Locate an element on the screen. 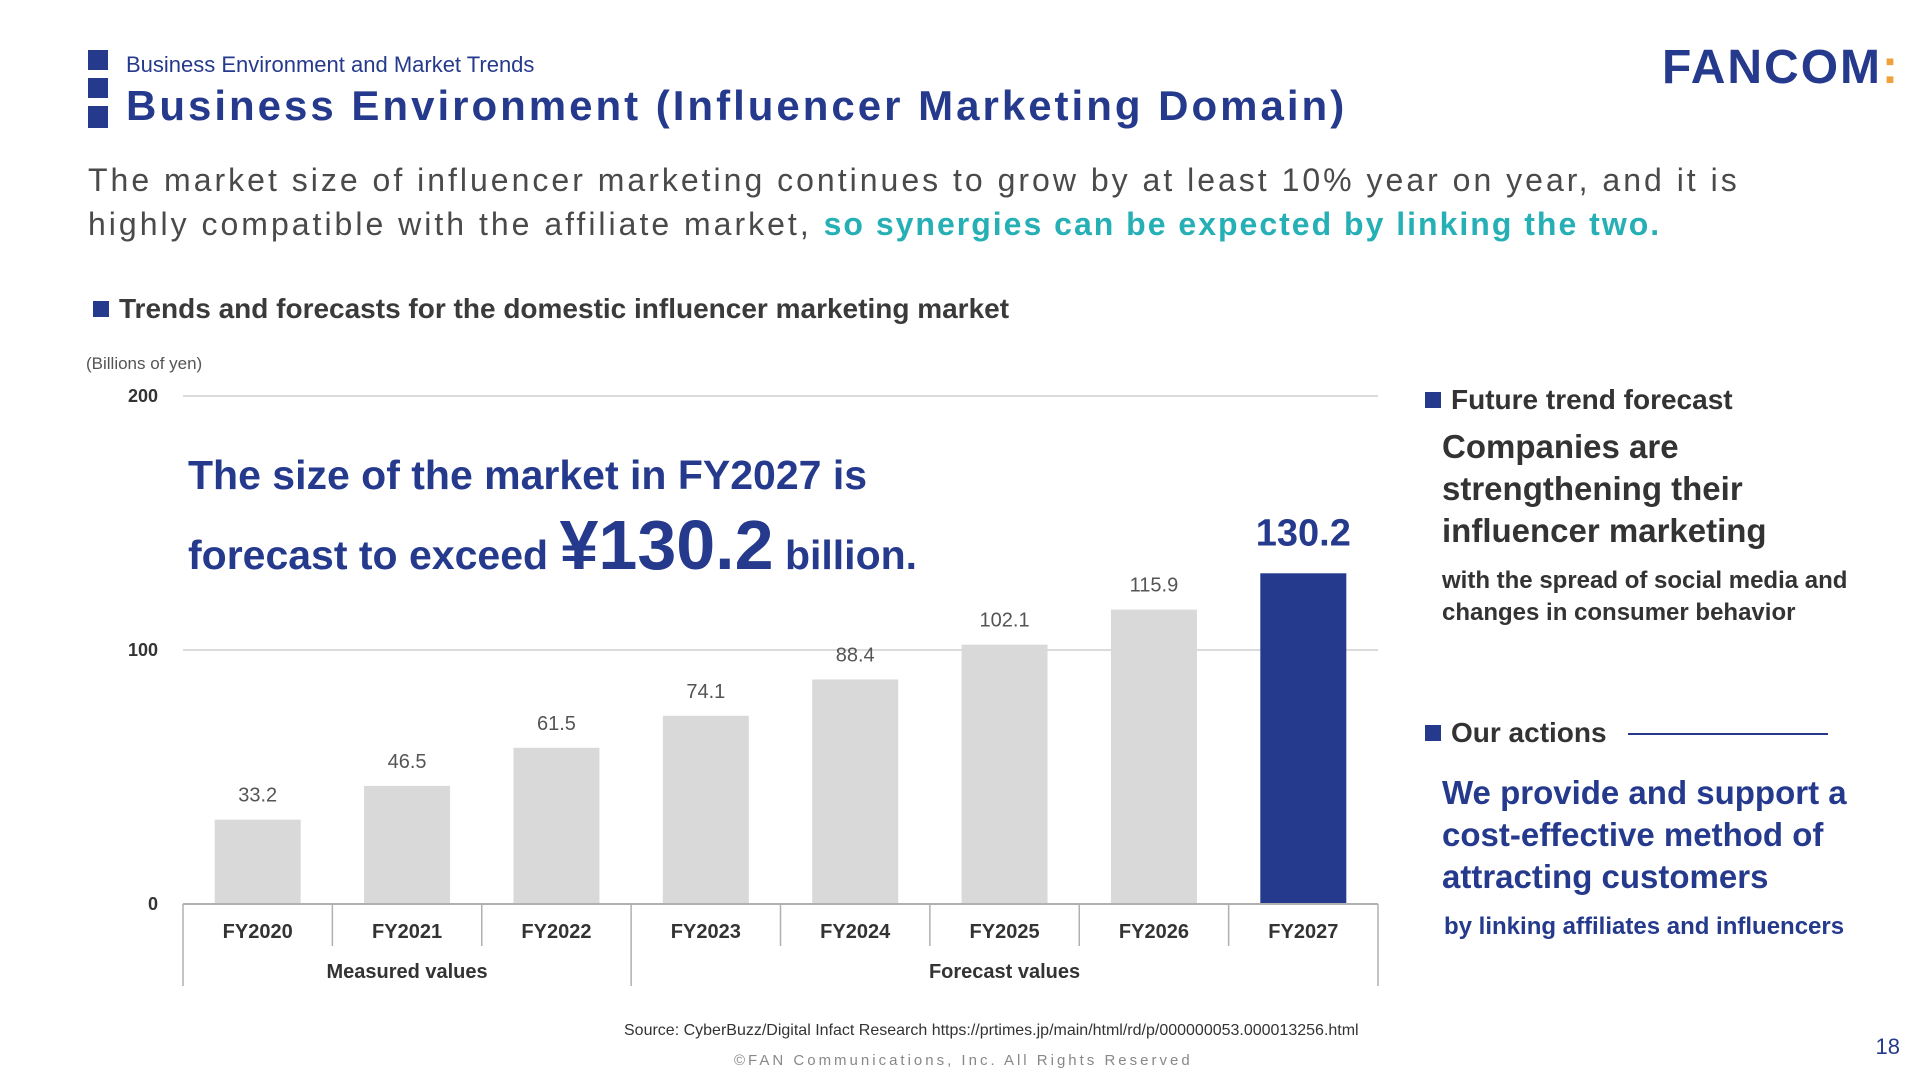 Image resolution: width=1920 pixels, height=1080 pixels. headline-line-2: forecast to exceed ¥130.2 billion. is located at coordinates (552, 550).